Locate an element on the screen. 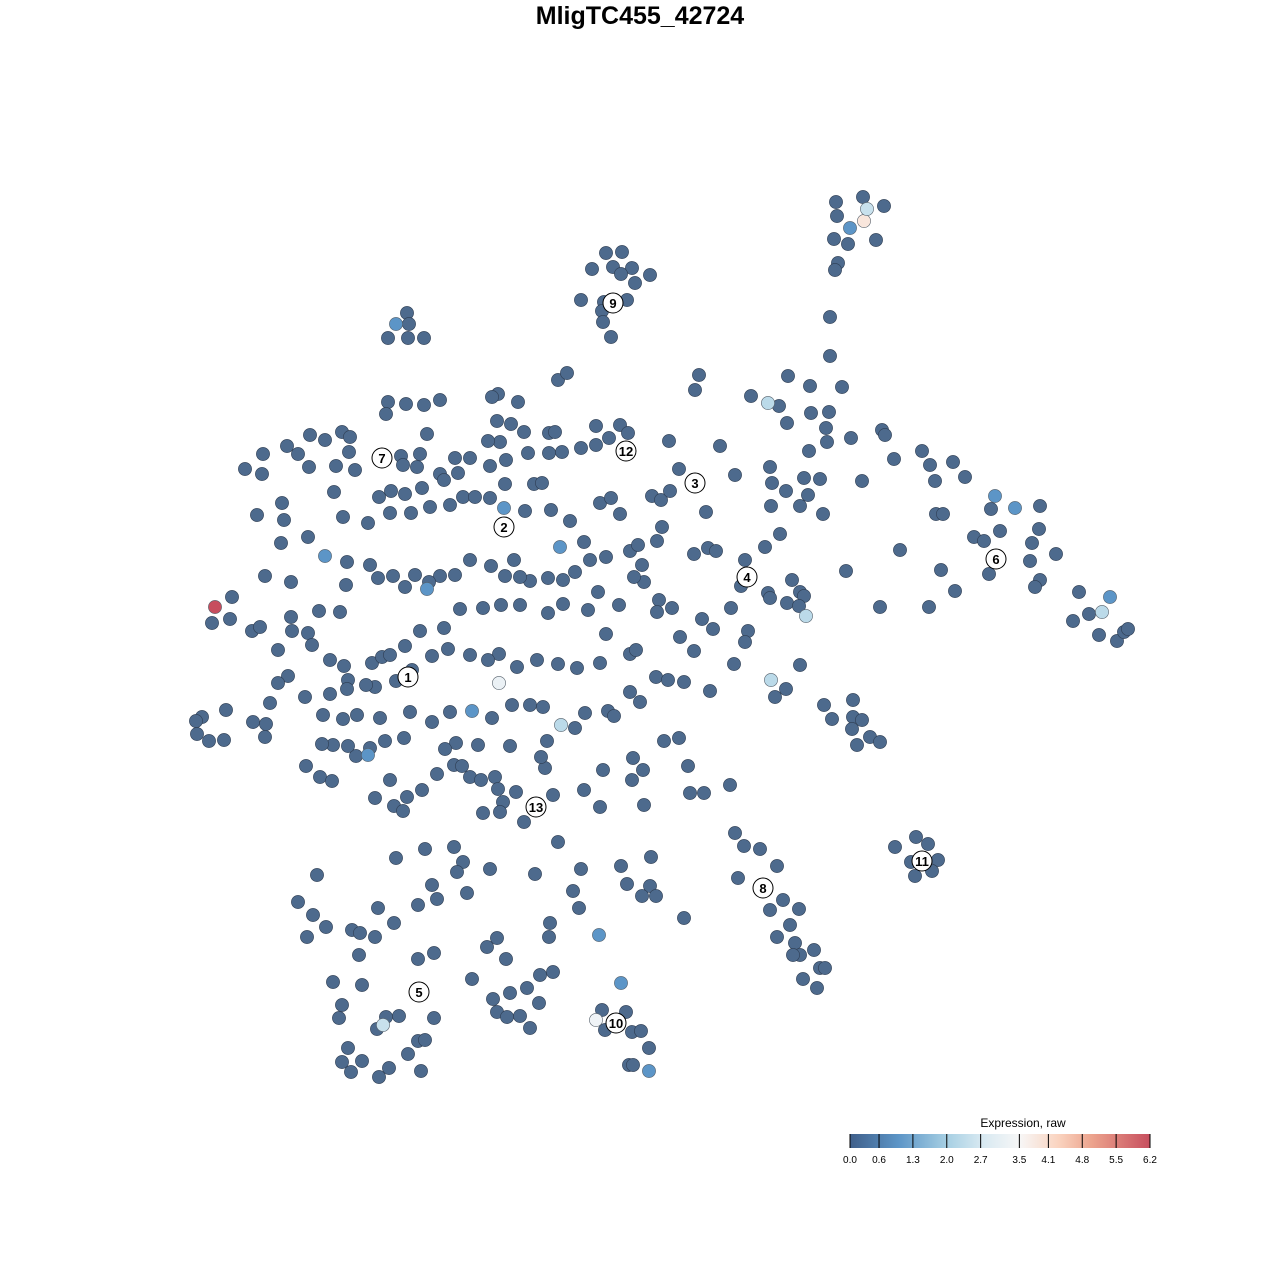 This screenshot has width=1280, height=1280. cluster-label: 11 is located at coordinates (922, 861).